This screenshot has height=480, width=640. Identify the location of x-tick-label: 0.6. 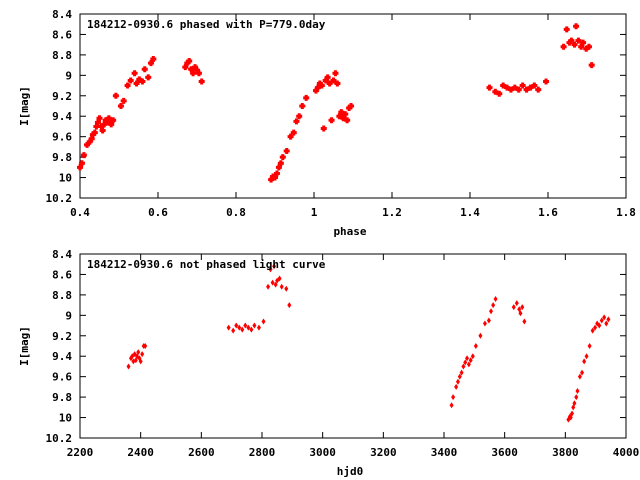
(158, 212).